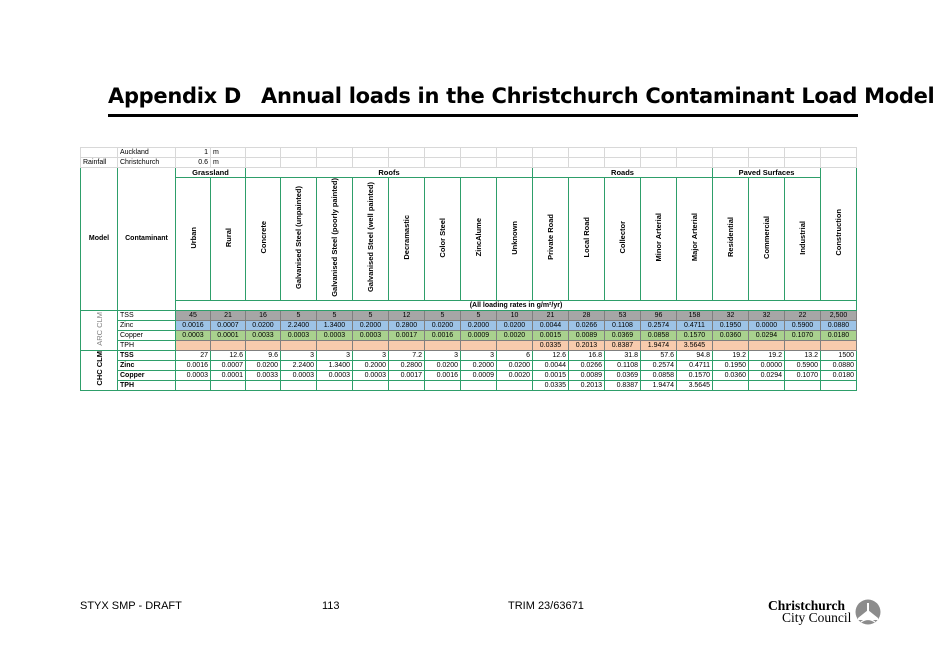  I want to click on rainfall-label, so click(99, 152).